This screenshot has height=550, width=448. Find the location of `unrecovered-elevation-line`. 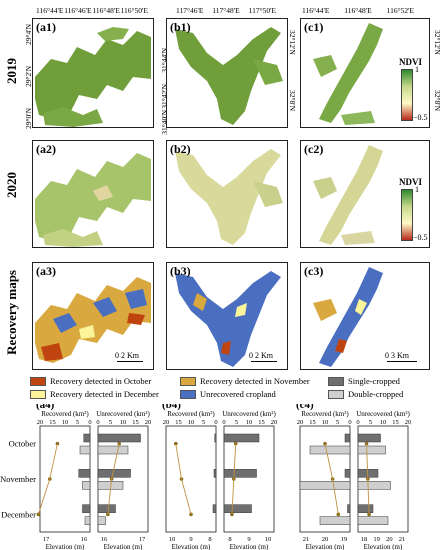

unrecovered-elevation-line is located at coordinates (113, 479).